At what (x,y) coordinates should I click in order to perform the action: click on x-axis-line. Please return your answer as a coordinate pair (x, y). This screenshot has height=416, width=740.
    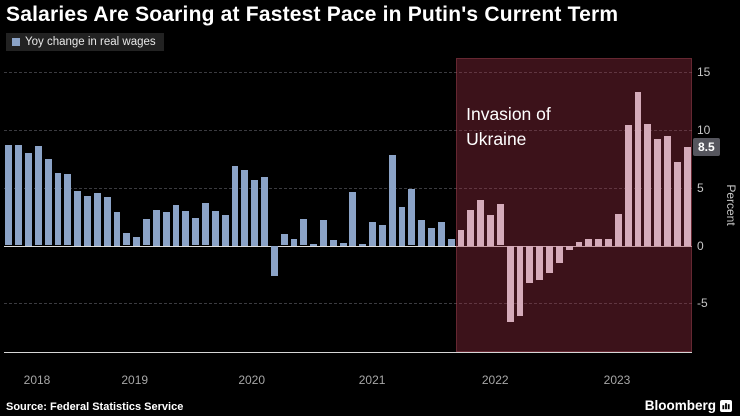
    Looking at the image, I should click on (348, 352).